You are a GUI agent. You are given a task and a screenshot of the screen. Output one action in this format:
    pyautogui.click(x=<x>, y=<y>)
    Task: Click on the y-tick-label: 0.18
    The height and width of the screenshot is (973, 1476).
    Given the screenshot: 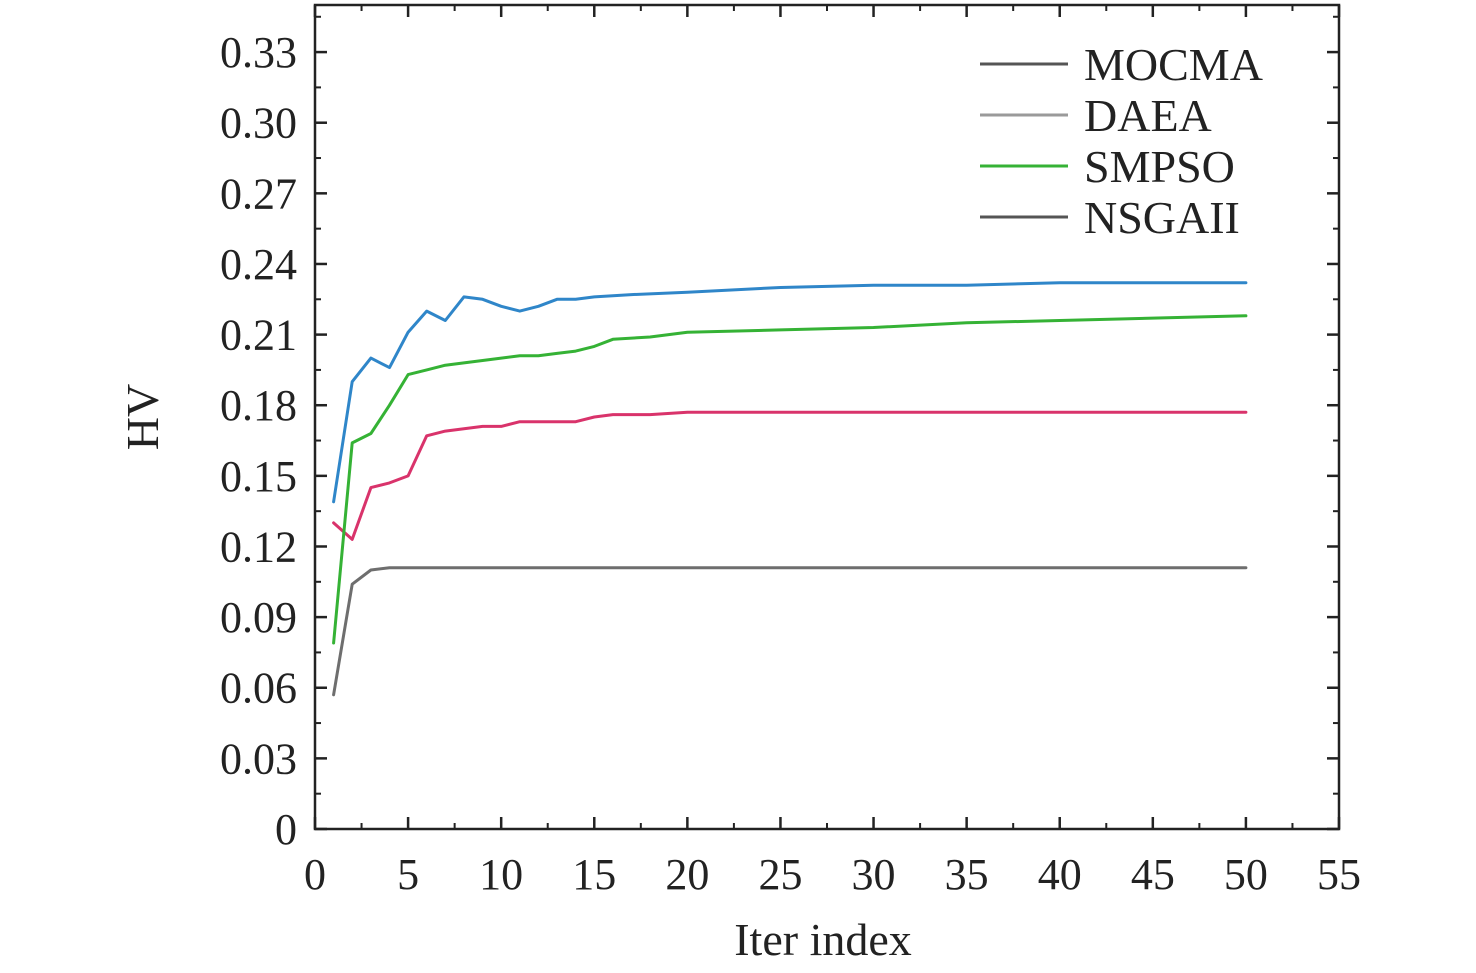 What is the action you would take?
    pyautogui.click(x=258, y=405)
    